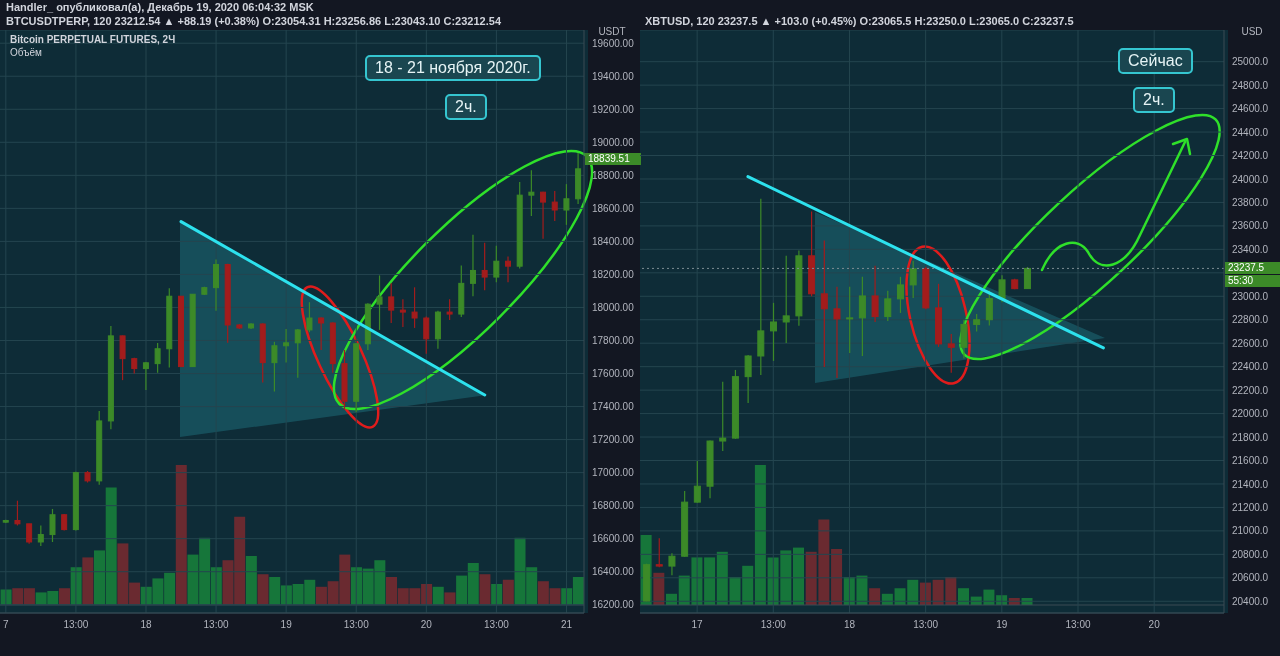  I want to click on y-tick-label: 21200.0, so click(1250, 507).